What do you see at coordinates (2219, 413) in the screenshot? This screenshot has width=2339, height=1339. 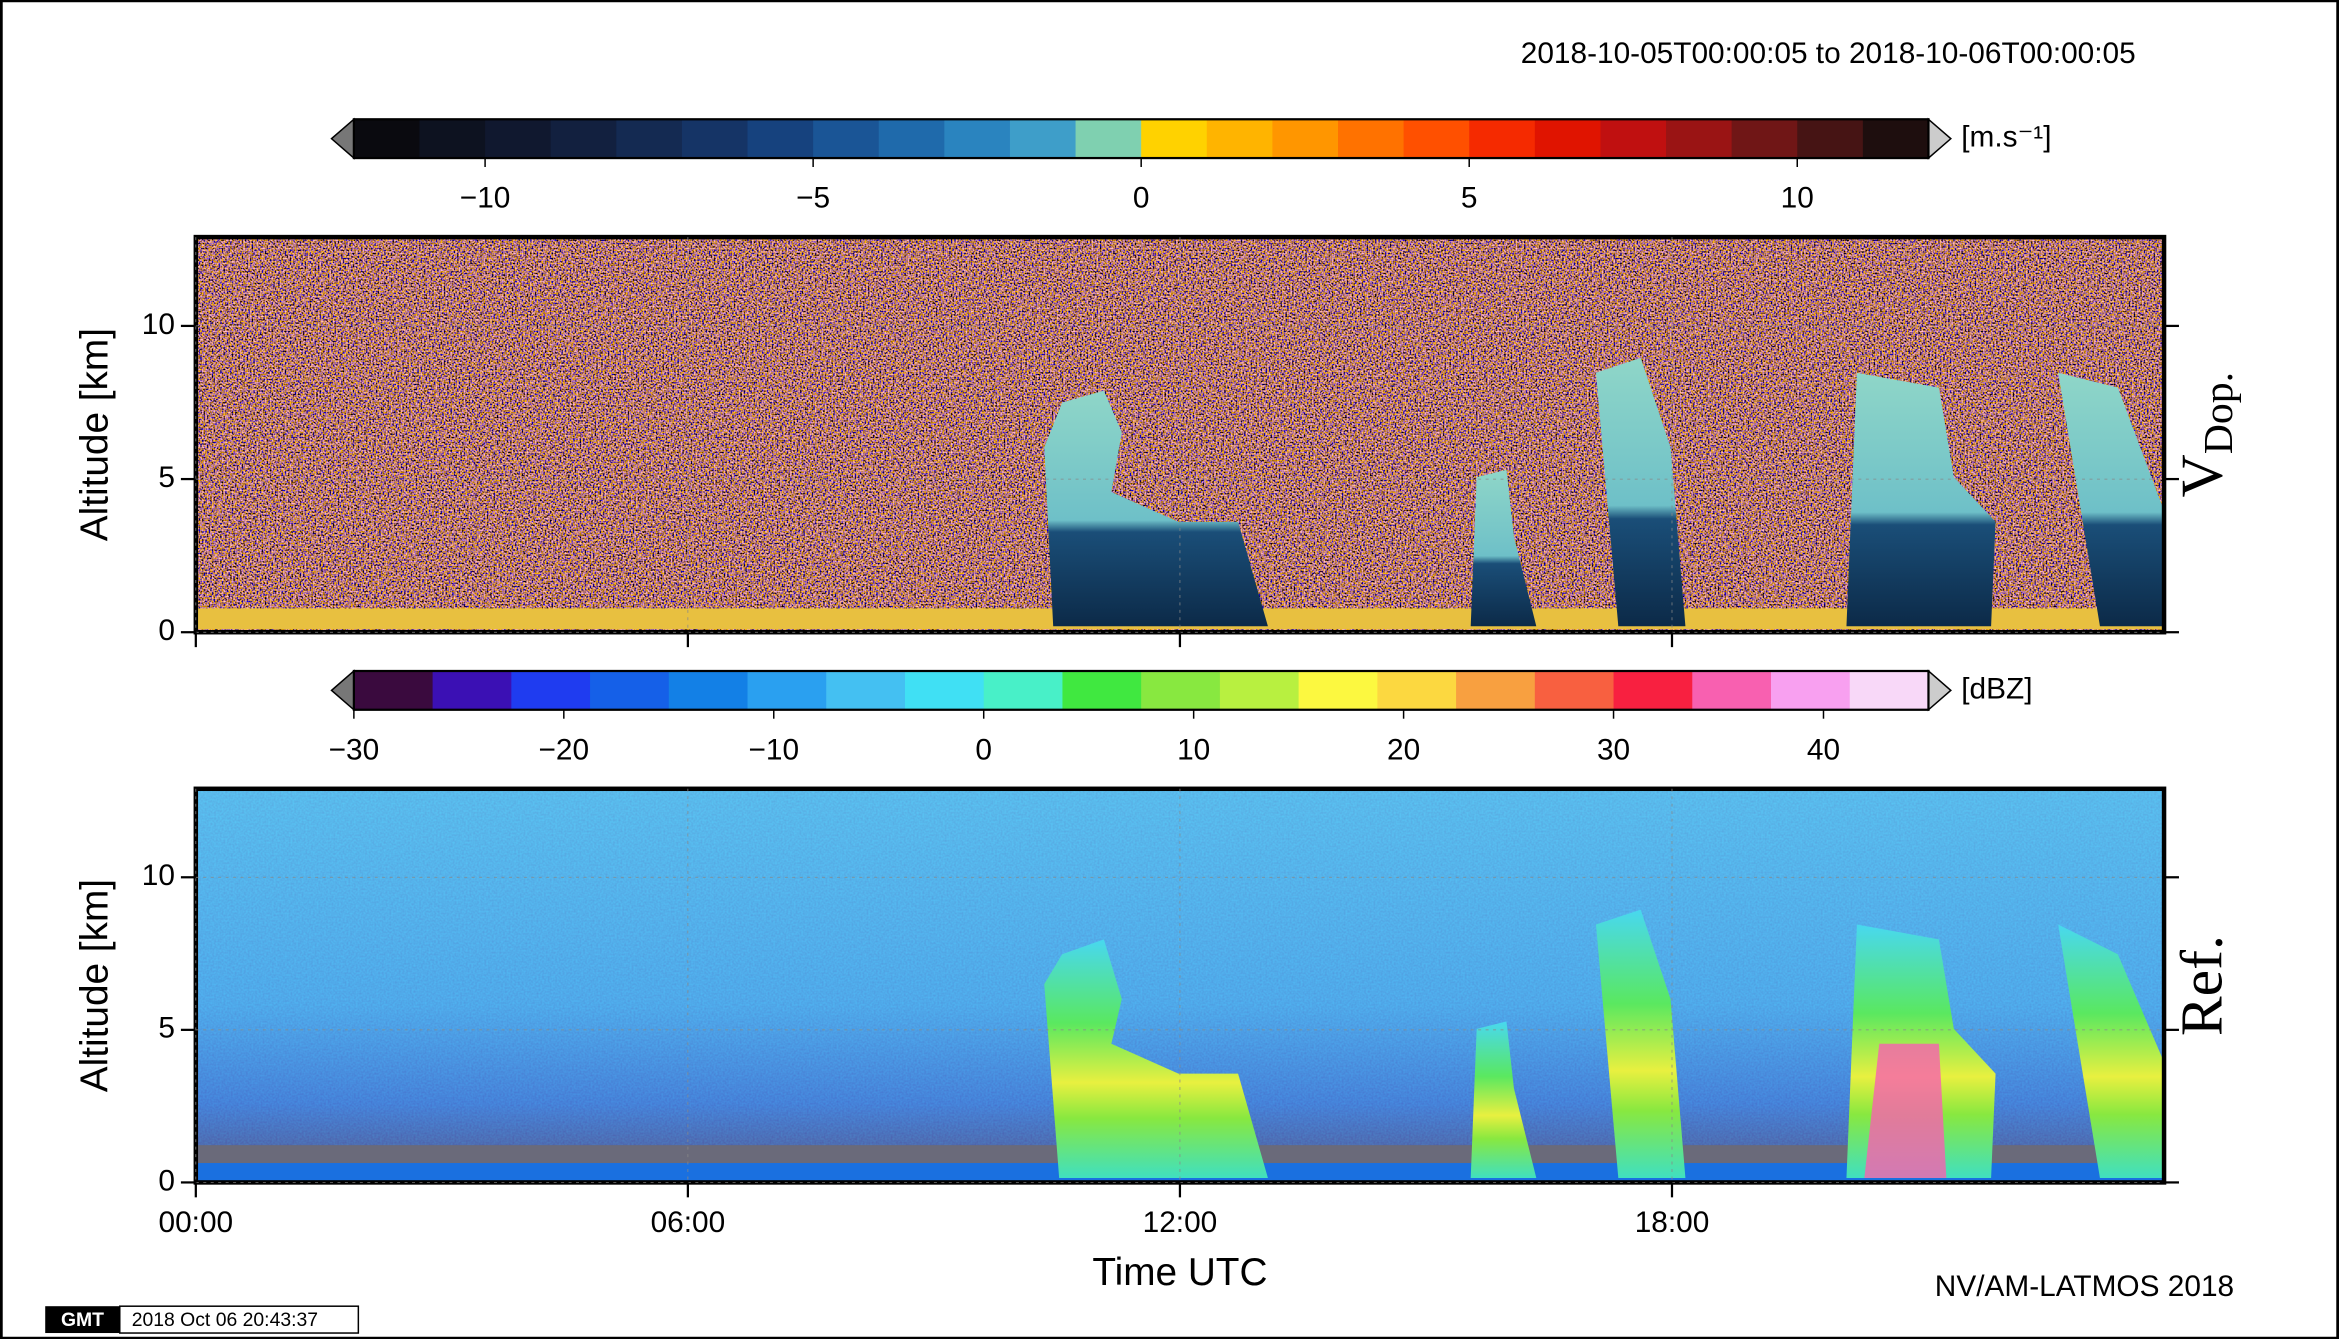 I see `panel-label-sub: Dop.` at bounding box center [2219, 413].